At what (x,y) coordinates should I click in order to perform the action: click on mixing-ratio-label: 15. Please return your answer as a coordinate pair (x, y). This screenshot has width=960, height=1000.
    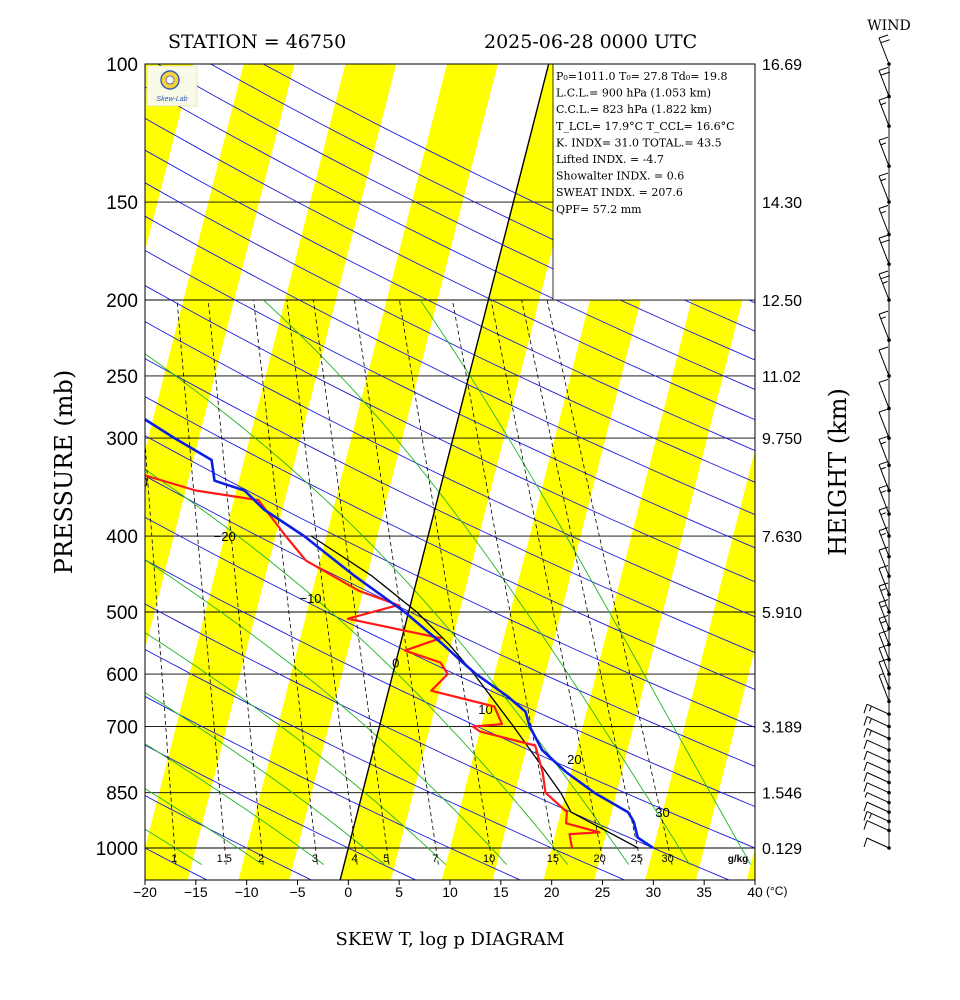
    Looking at the image, I should click on (553, 859).